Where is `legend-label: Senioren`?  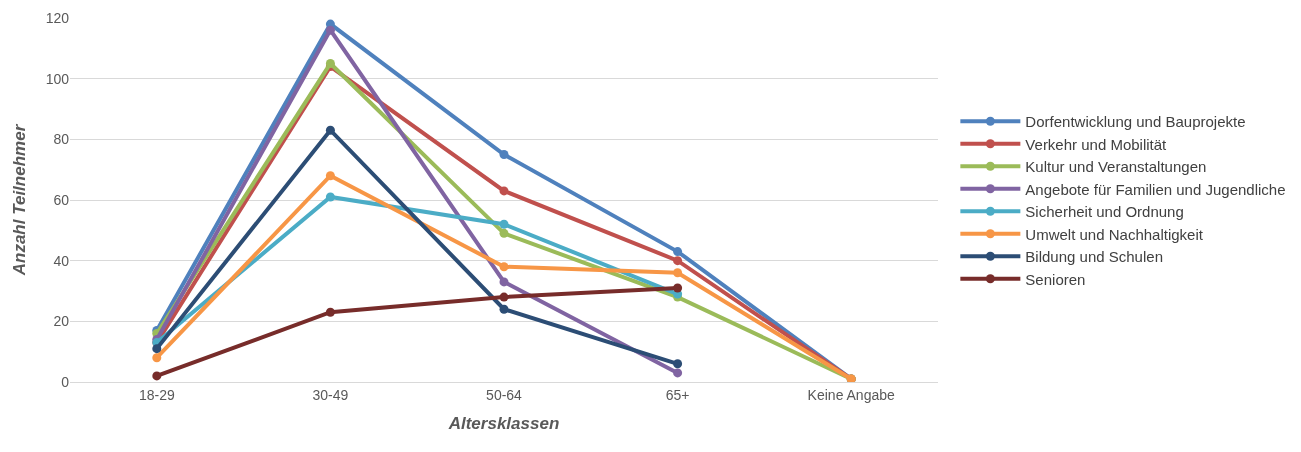 legend-label: Senioren is located at coordinates (1055, 279).